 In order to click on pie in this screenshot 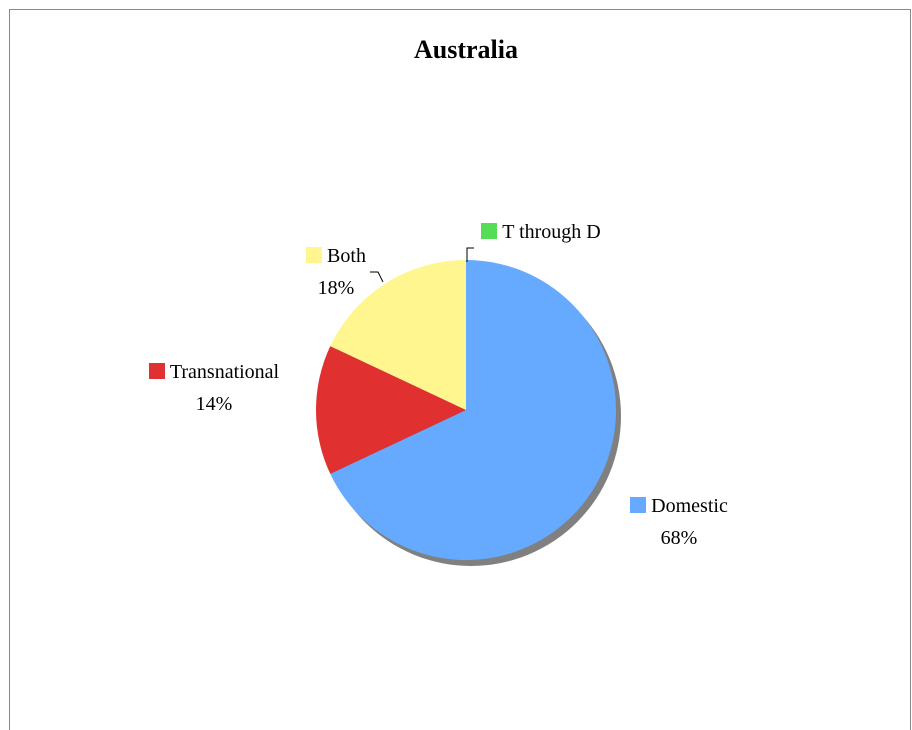, I will do `click(466, 410)`.